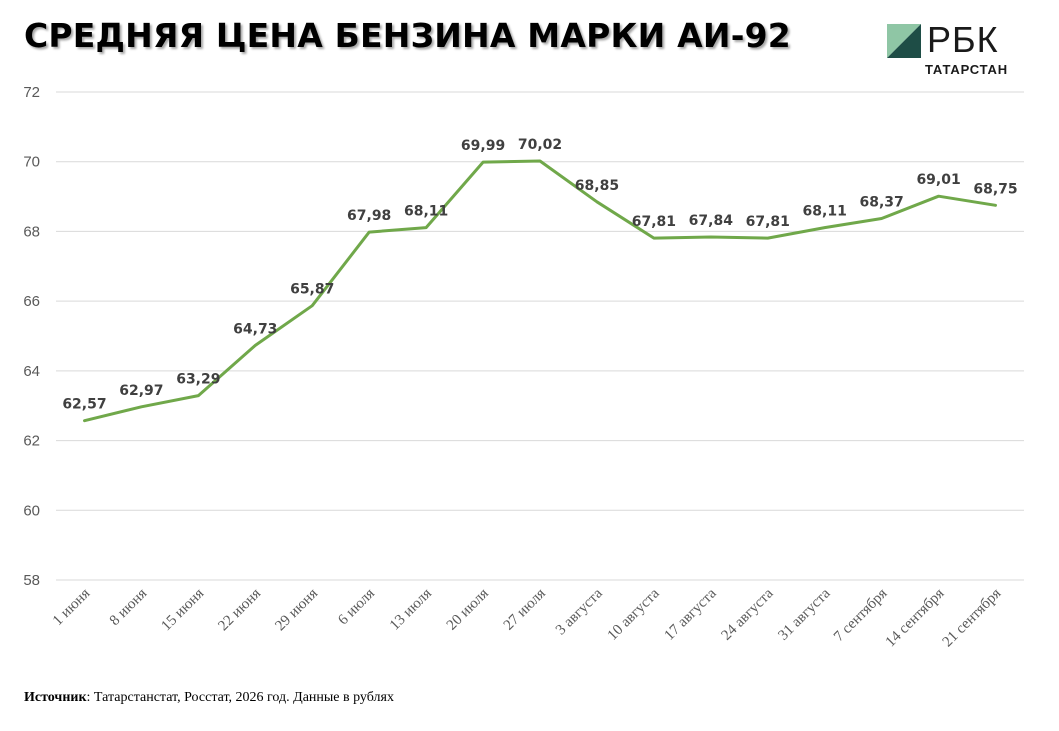  What do you see at coordinates (128, 606) in the screenshot?
I see `x-tick-label: 8 июня` at bounding box center [128, 606].